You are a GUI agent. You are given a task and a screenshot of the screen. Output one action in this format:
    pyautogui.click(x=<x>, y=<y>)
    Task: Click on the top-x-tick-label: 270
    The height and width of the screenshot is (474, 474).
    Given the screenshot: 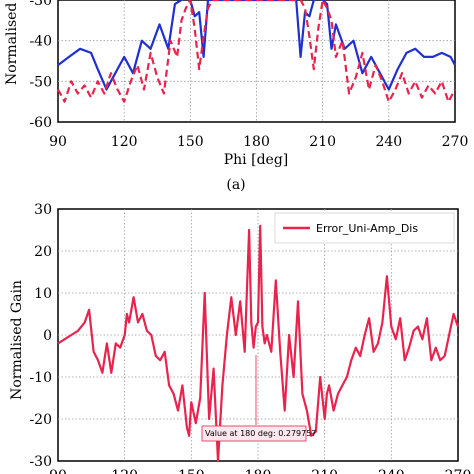 What is the action you would take?
    pyautogui.click(x=455, y=142)
    